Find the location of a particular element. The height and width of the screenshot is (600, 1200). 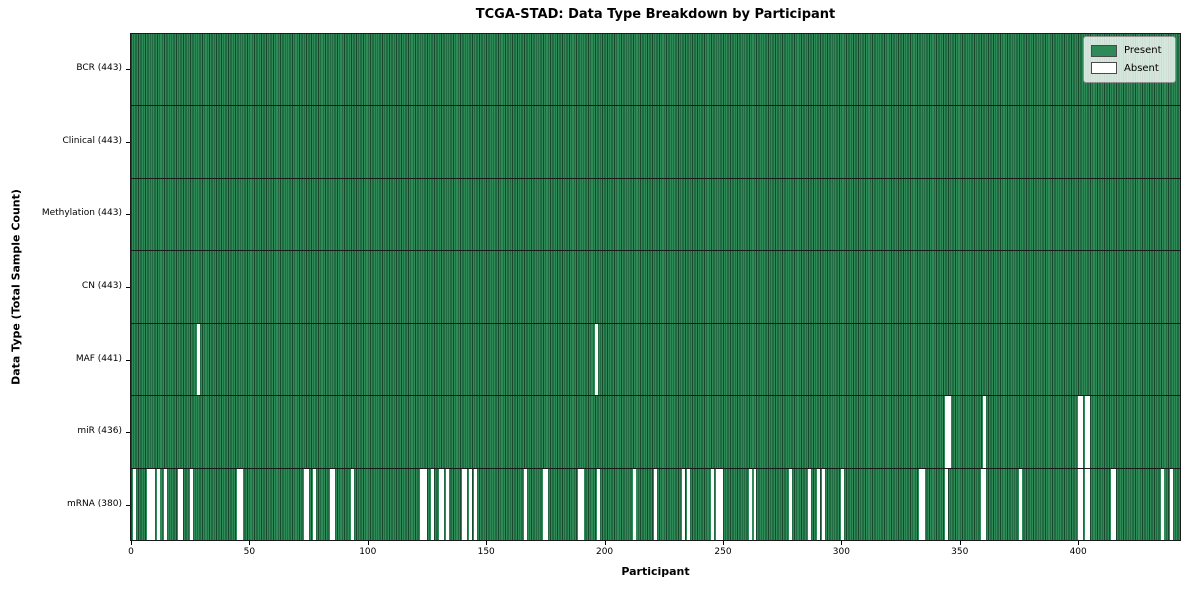

x-tick-label: 400 is located at coordinates (1078, 552).